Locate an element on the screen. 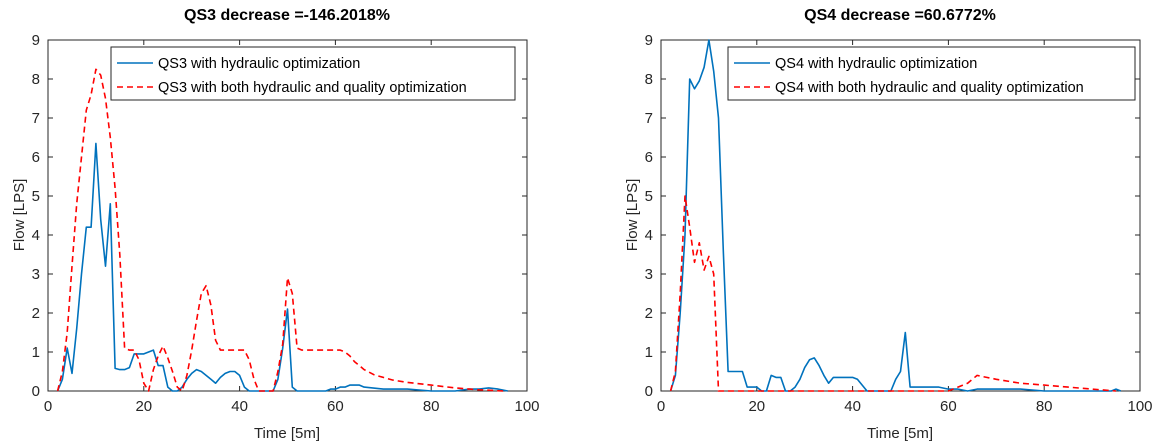  legend-label-hydraulic: QS4 with hydraulic optimization is located at coordinates (876, 64).